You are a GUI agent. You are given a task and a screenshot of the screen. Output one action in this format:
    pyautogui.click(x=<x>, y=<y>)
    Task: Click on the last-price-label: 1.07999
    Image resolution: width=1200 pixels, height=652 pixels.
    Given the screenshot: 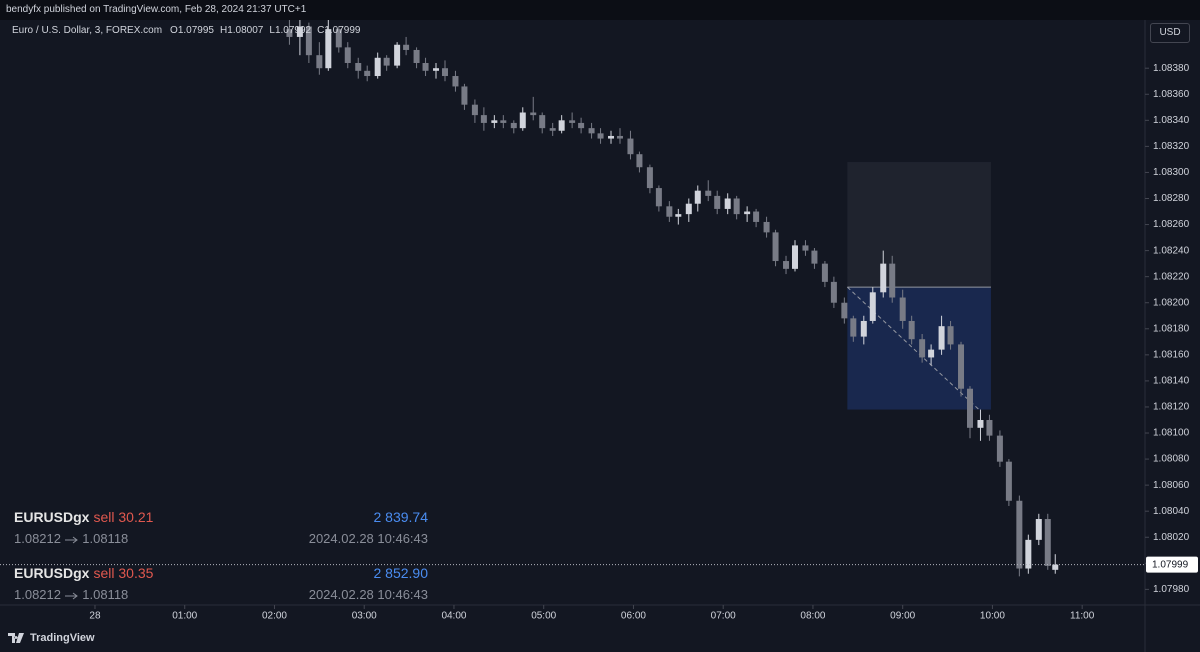 What is the action you would take?
    pyautogui.click(x=1170, y=564)
    